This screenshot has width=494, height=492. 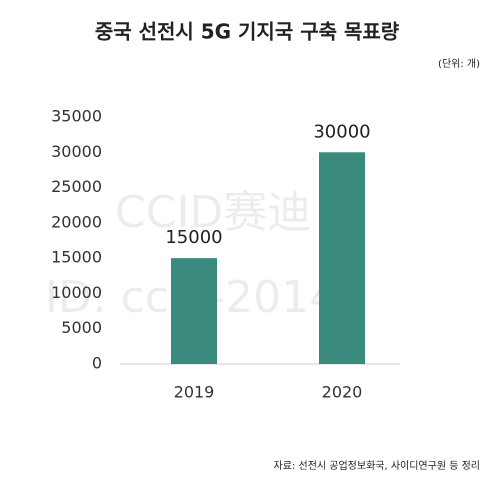 I want to click on y-tick-label: 35000, so click(x=76, y=116).